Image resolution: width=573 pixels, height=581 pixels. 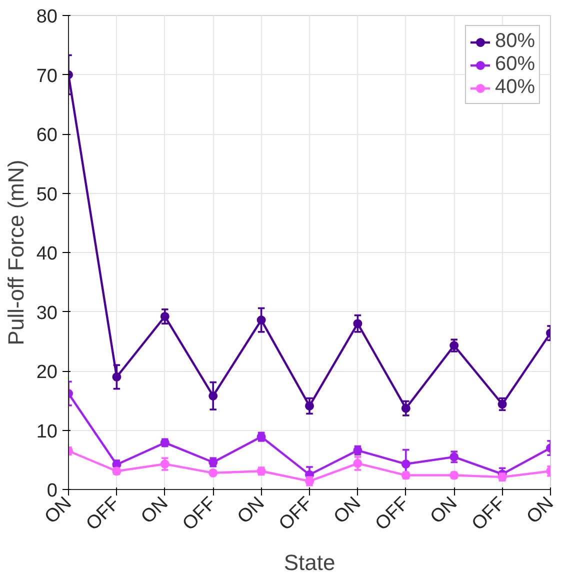 What do you see at coordinates (514, 64) in the screenshot?
I see `legend-label: 60%` at bounding box center [514, 64].